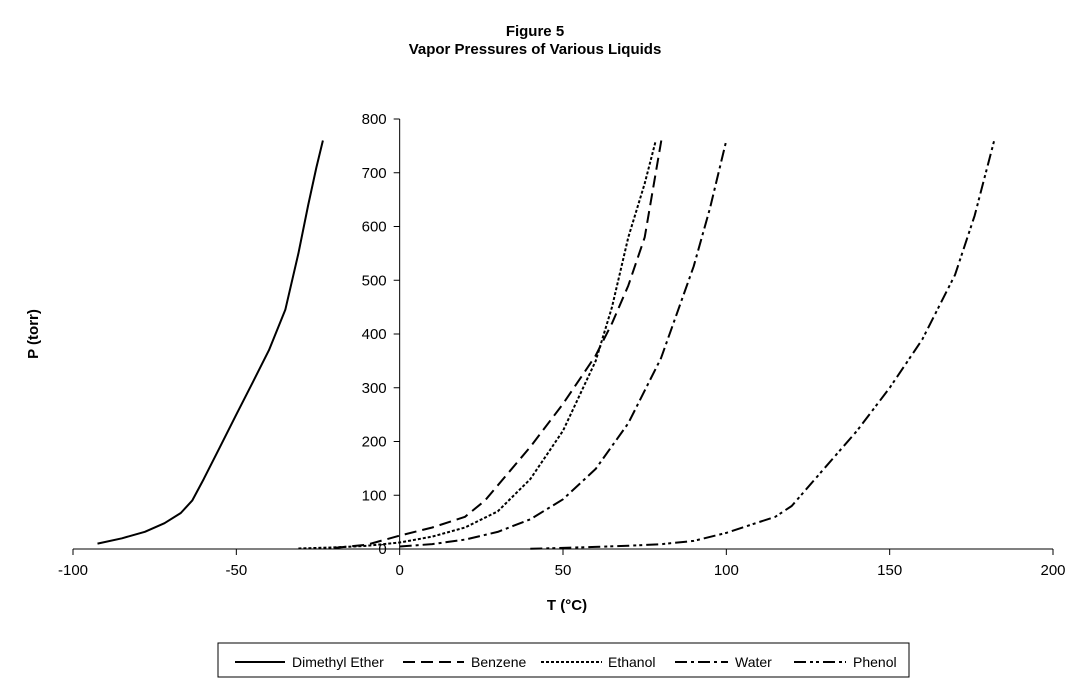  Describe the element at coordinates (563, 570) in the screenshot. I see `x-tick-label: 50` at that location.